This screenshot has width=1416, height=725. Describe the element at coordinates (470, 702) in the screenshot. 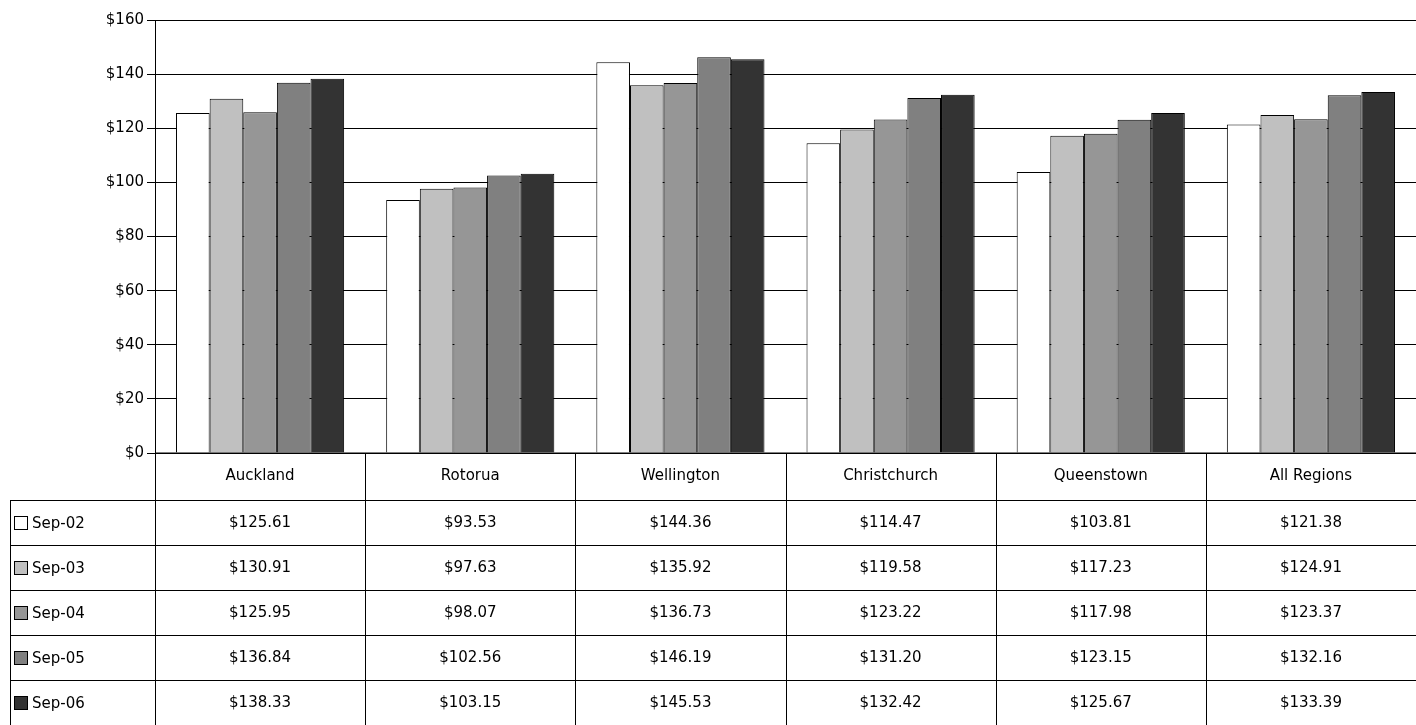

I see `data-label: $103.15` at that location.